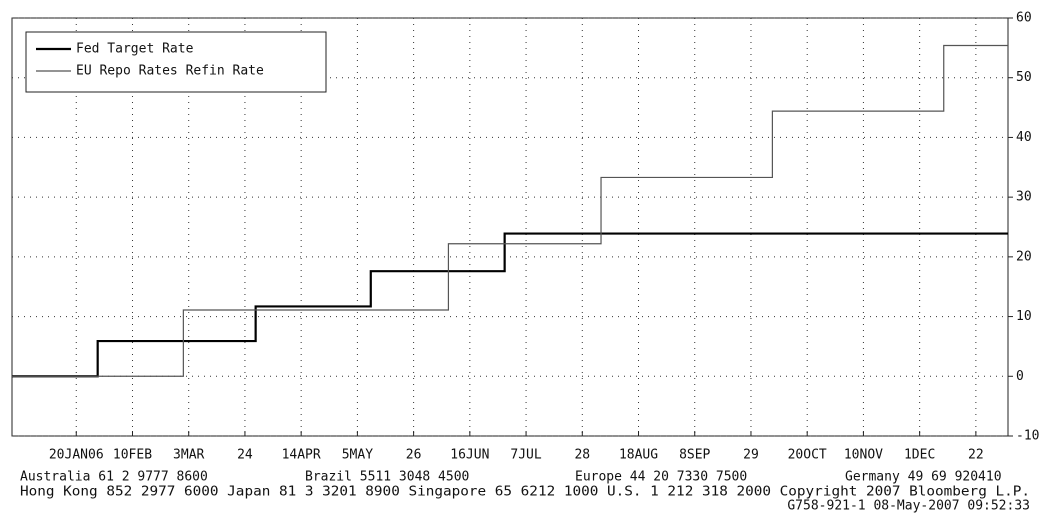 The height and width of the screenshot is (516, 1044). Describe the element at coordinates (919, 455) in the screenshot. I see `x-tick-label: 1DEC` at that location.